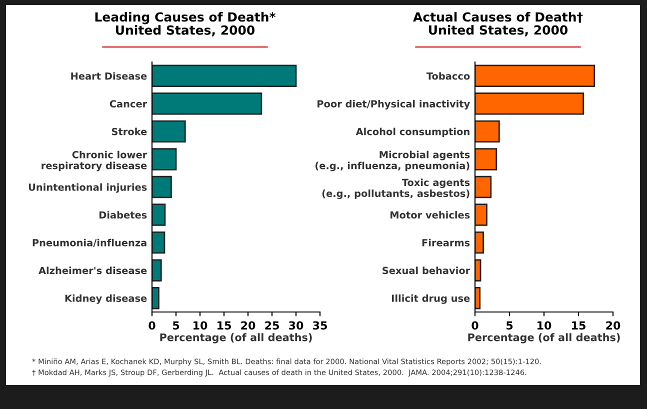 This screenshot has width=647, height=409. Describe the element at coordinates (129, 132) in the screenshot. I see `y-tick-label: Stroke` at that location.